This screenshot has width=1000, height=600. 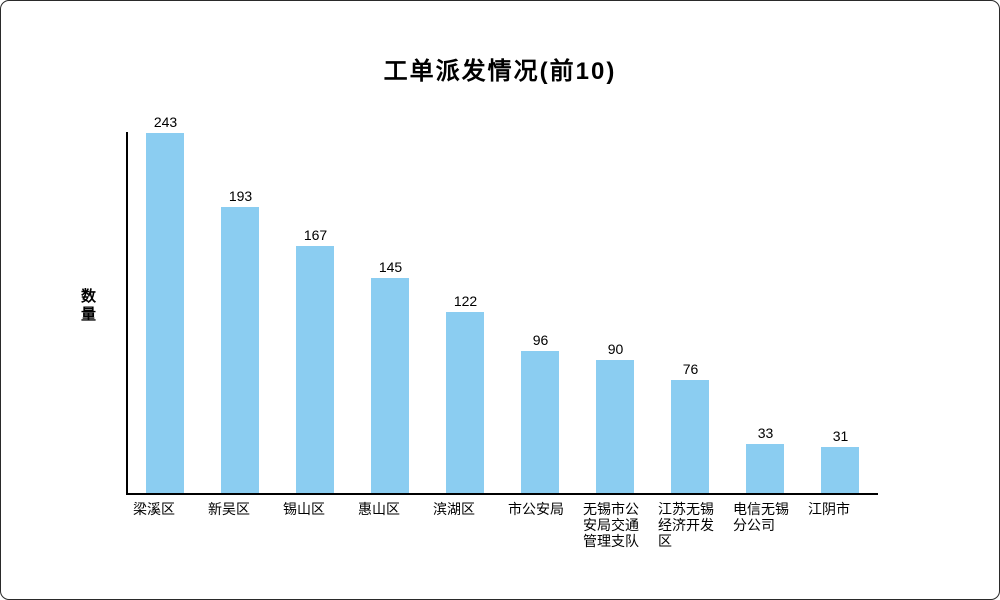 What do you see at coordinates (165, 122) in the screenshot?
I see `bar-value-label: 243` at bounding box center [165, 122].